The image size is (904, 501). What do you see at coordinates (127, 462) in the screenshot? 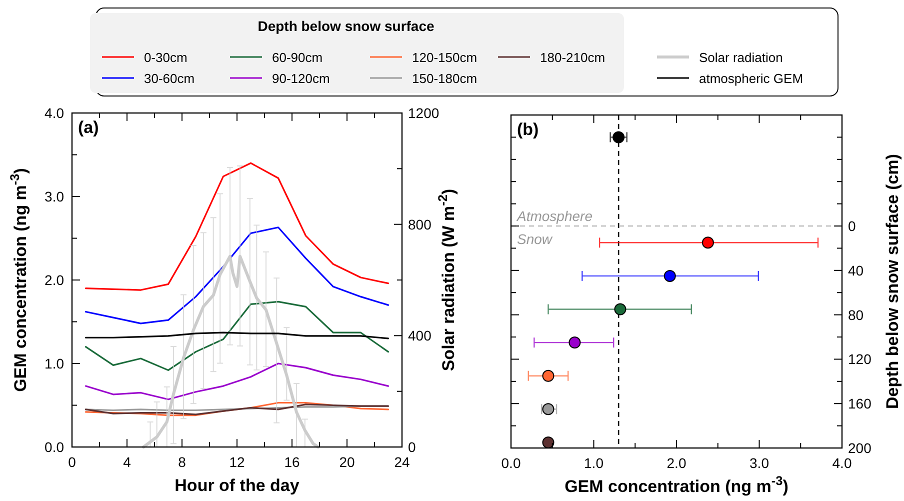
I see `x-tick-label: 4` at bounding box center [127, 462].